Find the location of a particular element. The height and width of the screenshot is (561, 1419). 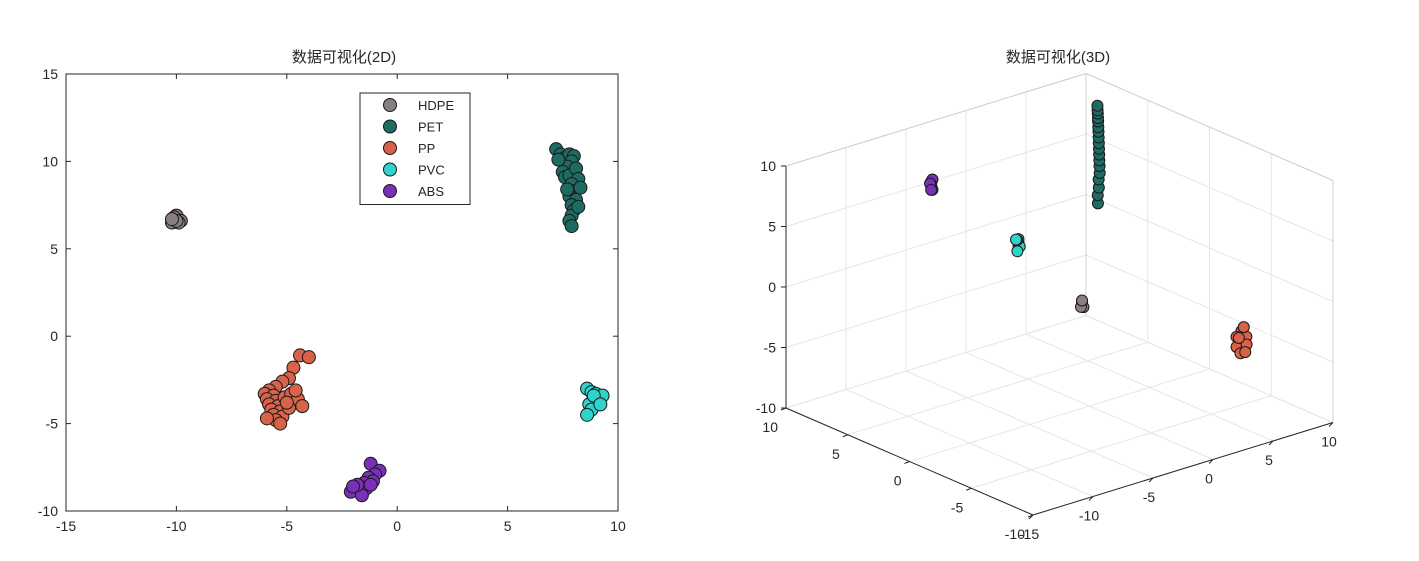

legend-marker-abs is located at coordinates (390, 191).